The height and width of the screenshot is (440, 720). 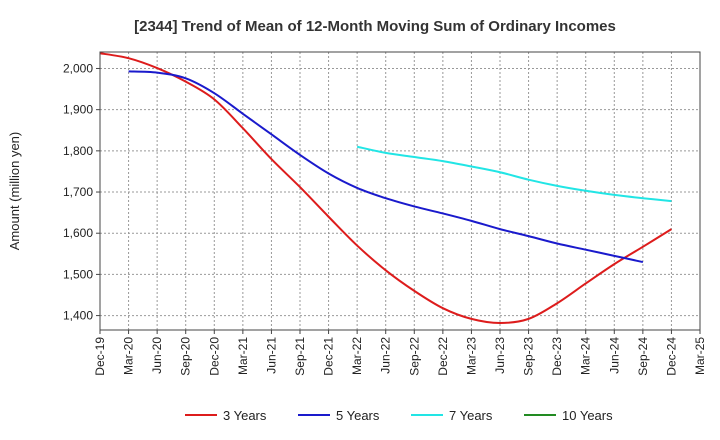 What do you see at coordinates (671, 356) in the screenshot?
I see `x-tick-label: Dec-24` at bounding box center [671, 356].